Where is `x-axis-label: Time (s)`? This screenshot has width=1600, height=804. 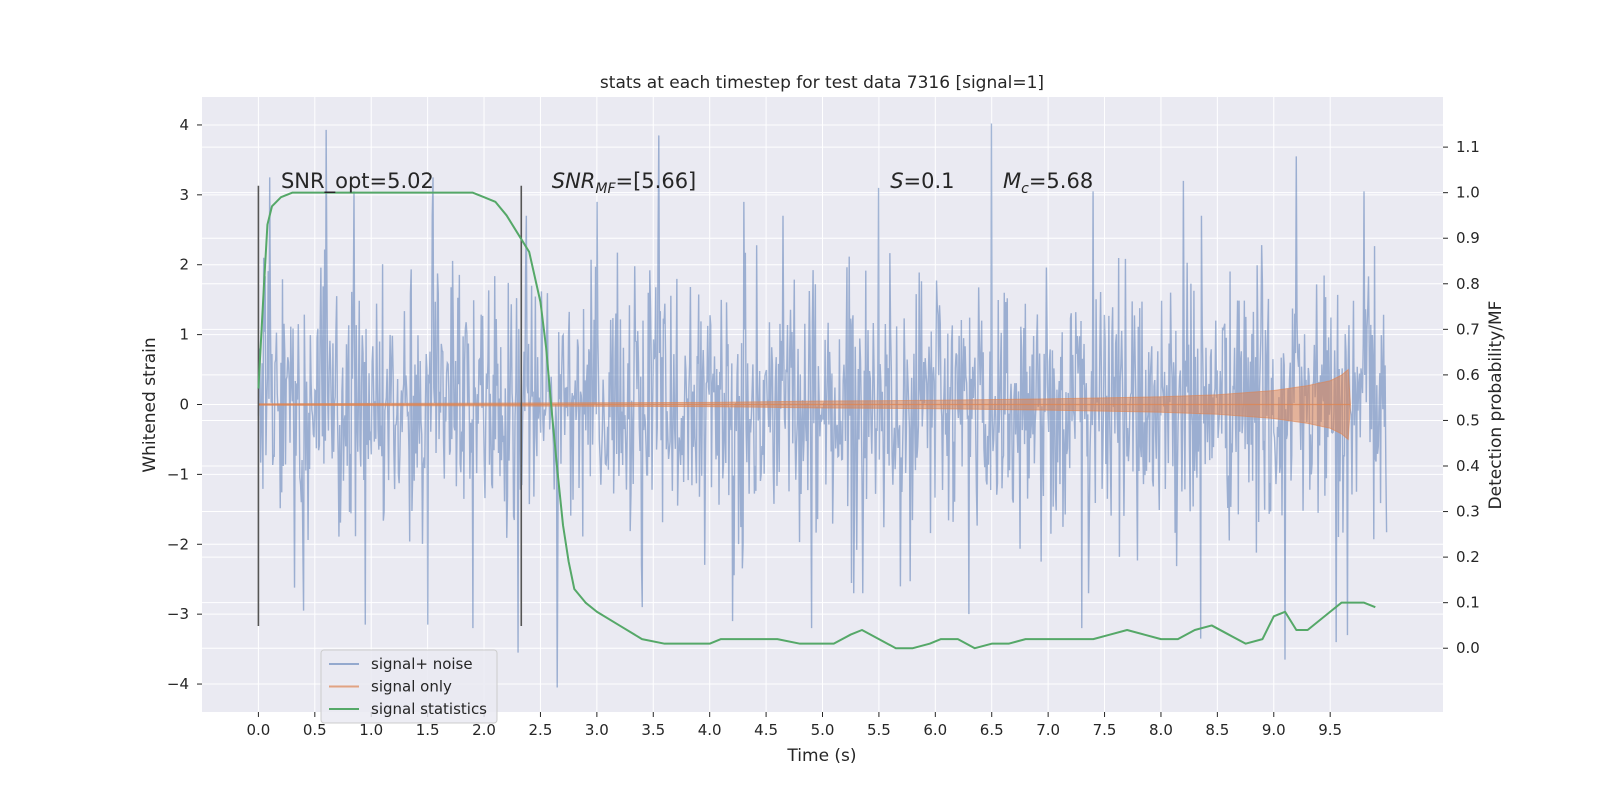 x-axis-label: Time (s) is located at coordinates (821, 756).